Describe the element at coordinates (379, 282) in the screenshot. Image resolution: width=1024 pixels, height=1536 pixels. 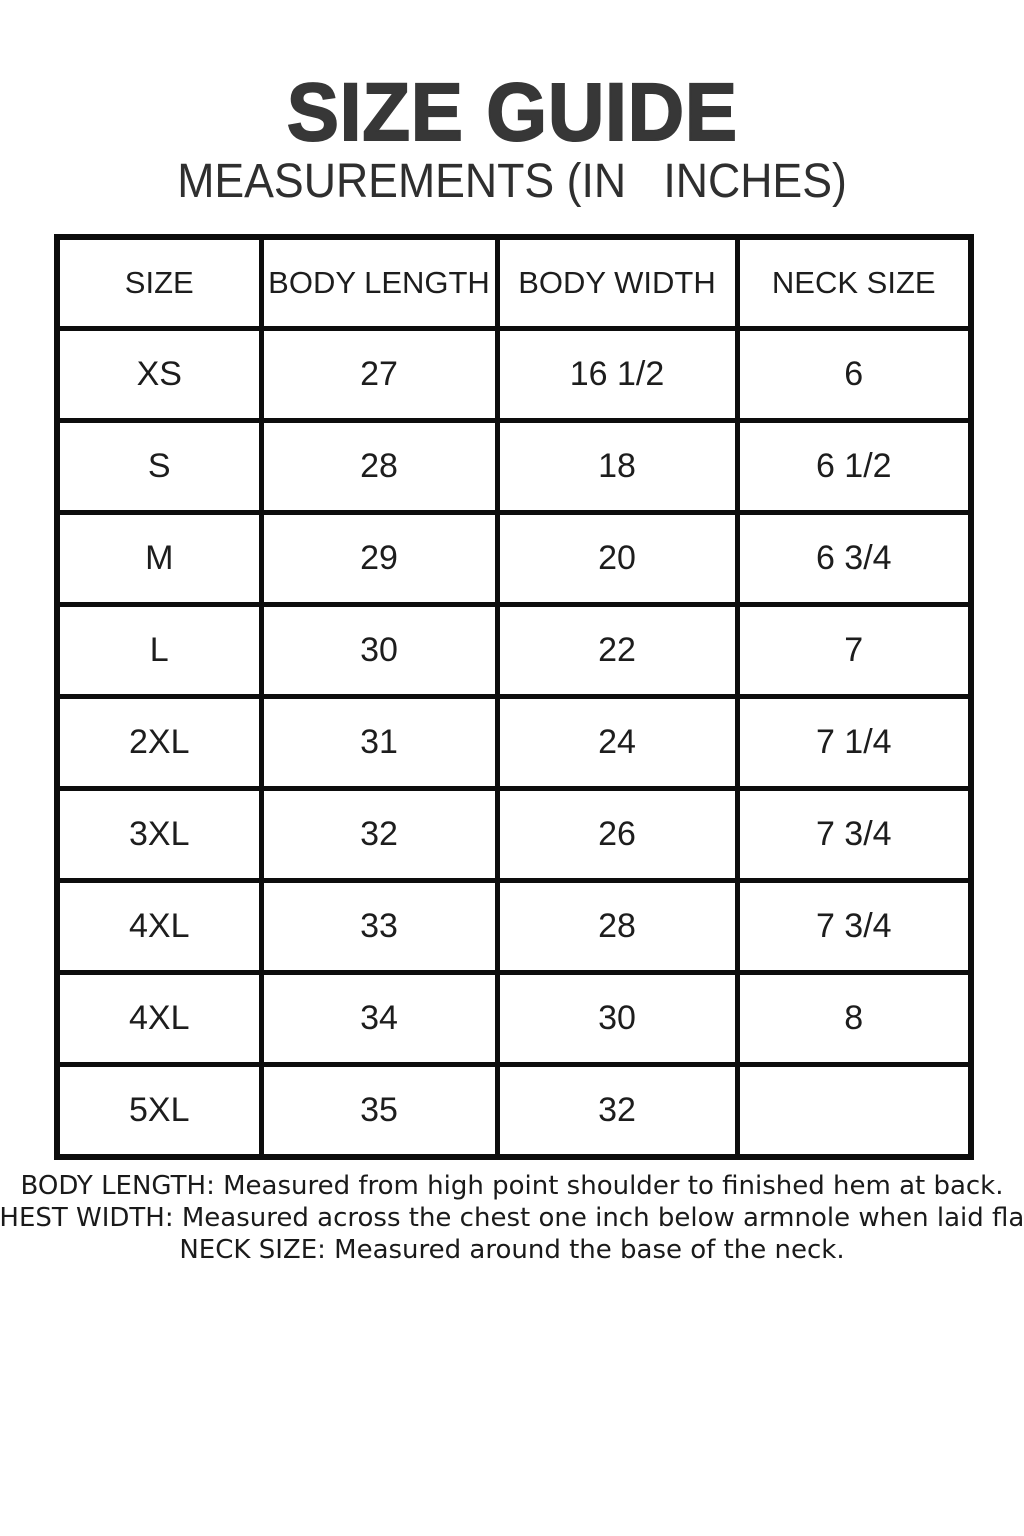
I see `column-header-body-length: BODY LENGTH` at that location.